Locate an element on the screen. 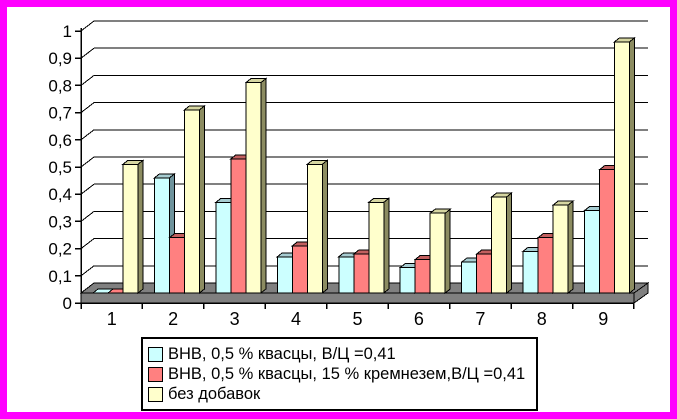 The width and height of the screenshot is (677, 419). legend-item-series3: без добавок is located at coordinates (342, 394).